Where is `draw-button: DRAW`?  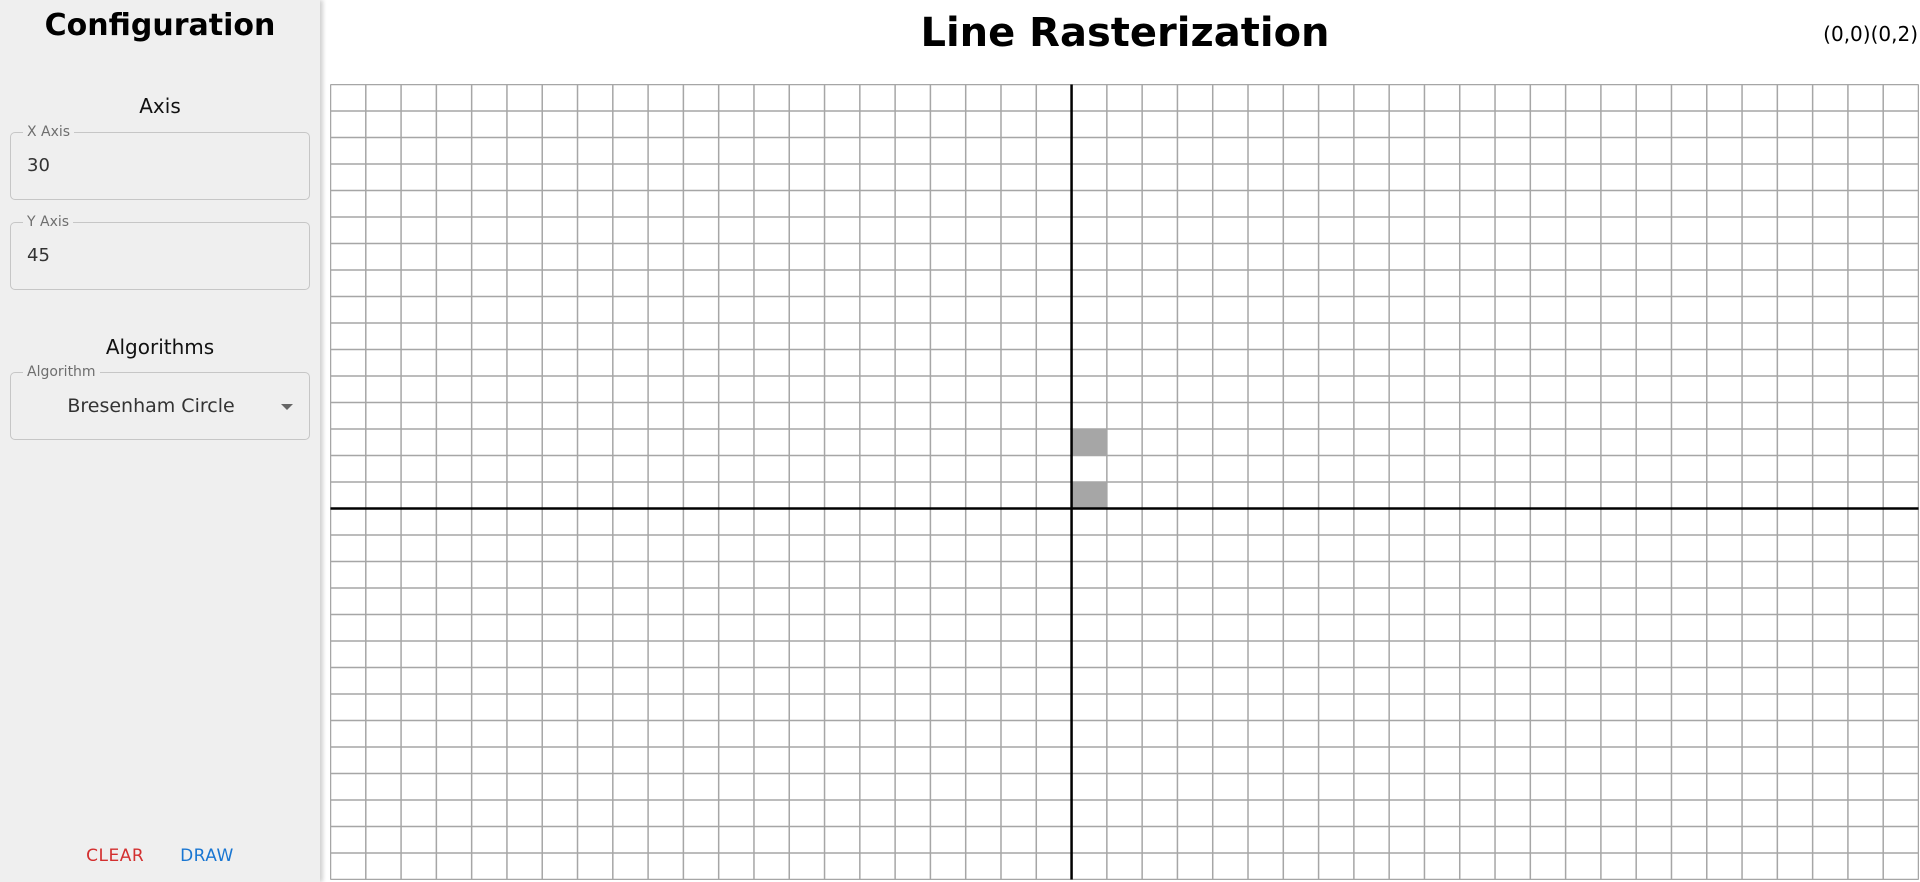
draw-button: DRAW is located at coordinates (207, 856).